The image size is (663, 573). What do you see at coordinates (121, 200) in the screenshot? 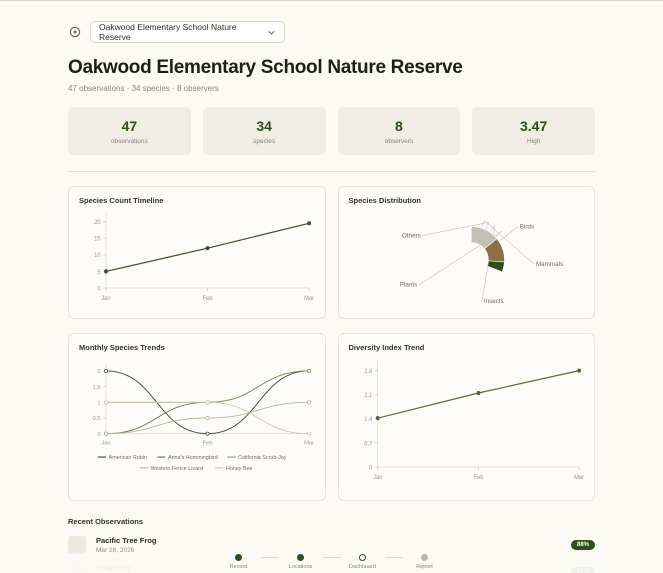
I see `chart-title: Species Count Timeline` at bounding box center [121, 200].